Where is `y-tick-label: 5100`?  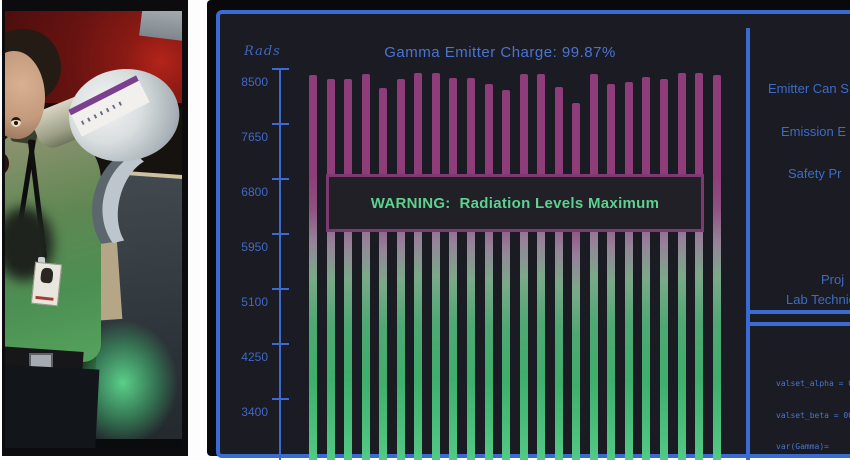
y-tick-label: 5100 is located at coordinates (254, 302).